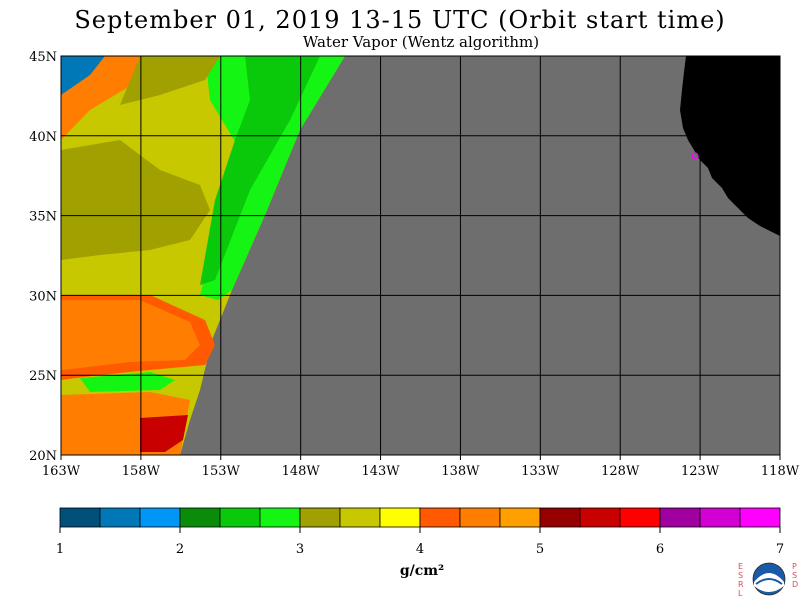 The width and height of the screenshot is (800, 600). Describe the element at coordinates (540, 549) in the screenshot. I see `colorbar-tick-label: 5` at that location.